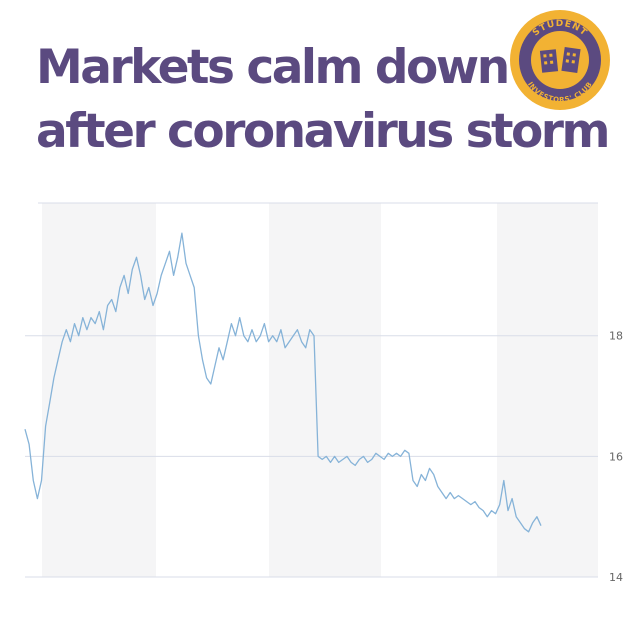  What do you see at coordinates (273, 67) in the screenshot?
I see `headline-line-1: Markets calm down` at bounding box center [273, 67].